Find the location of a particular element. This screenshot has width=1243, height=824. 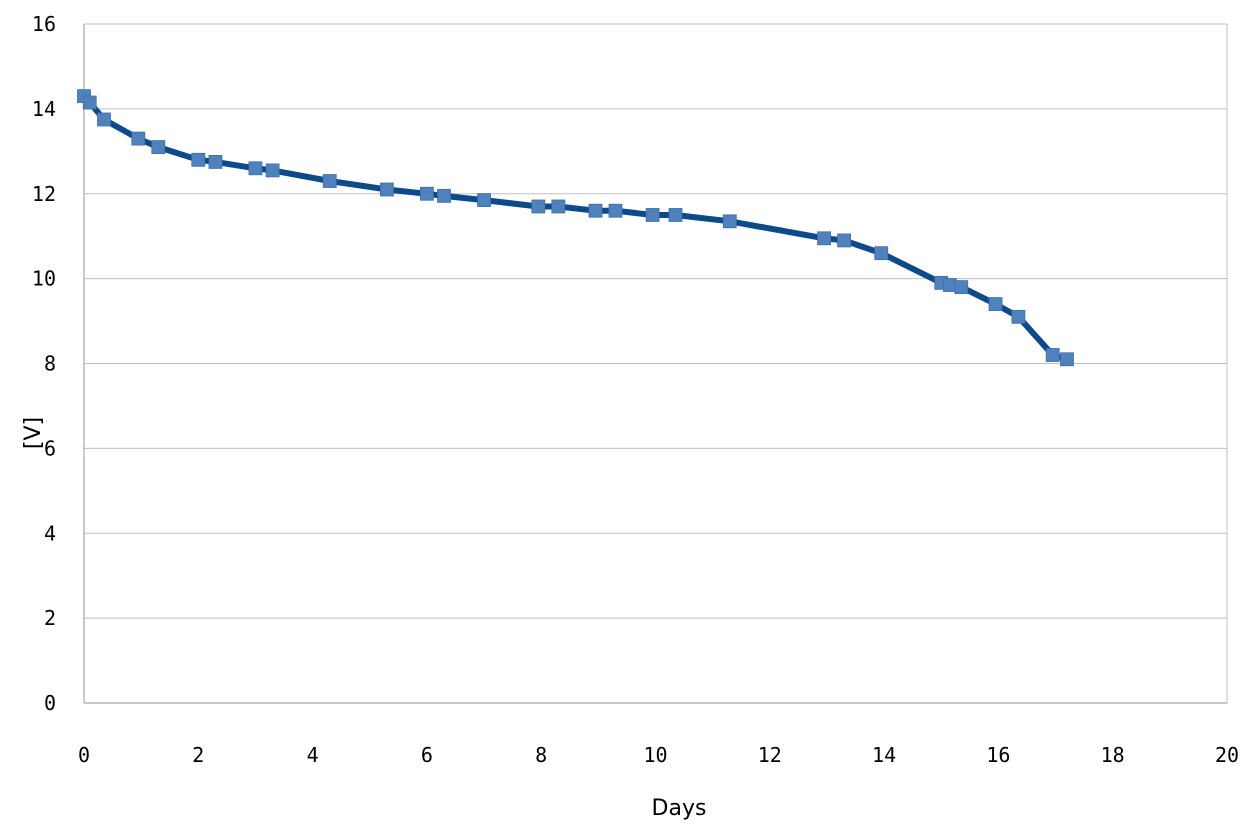

x-tick-labels: 0 2 4 6 8 10 12 14 16 18 20 is located at coordinates (658, 755).